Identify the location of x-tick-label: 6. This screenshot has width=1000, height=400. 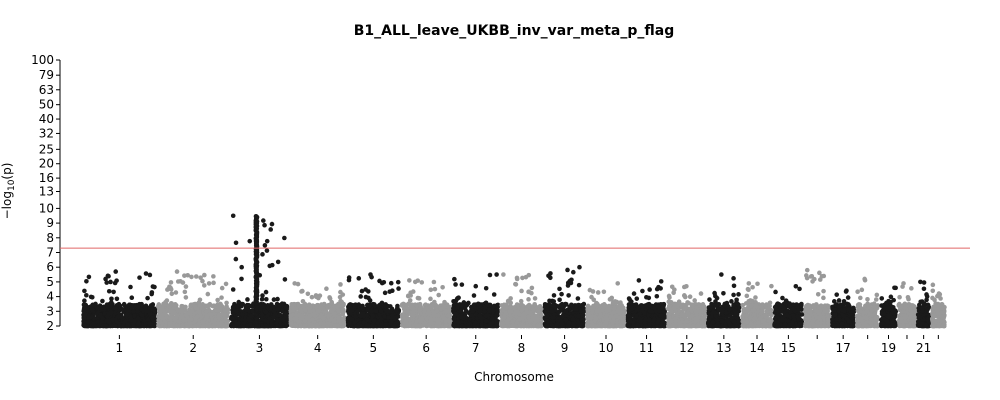
(426, 348).